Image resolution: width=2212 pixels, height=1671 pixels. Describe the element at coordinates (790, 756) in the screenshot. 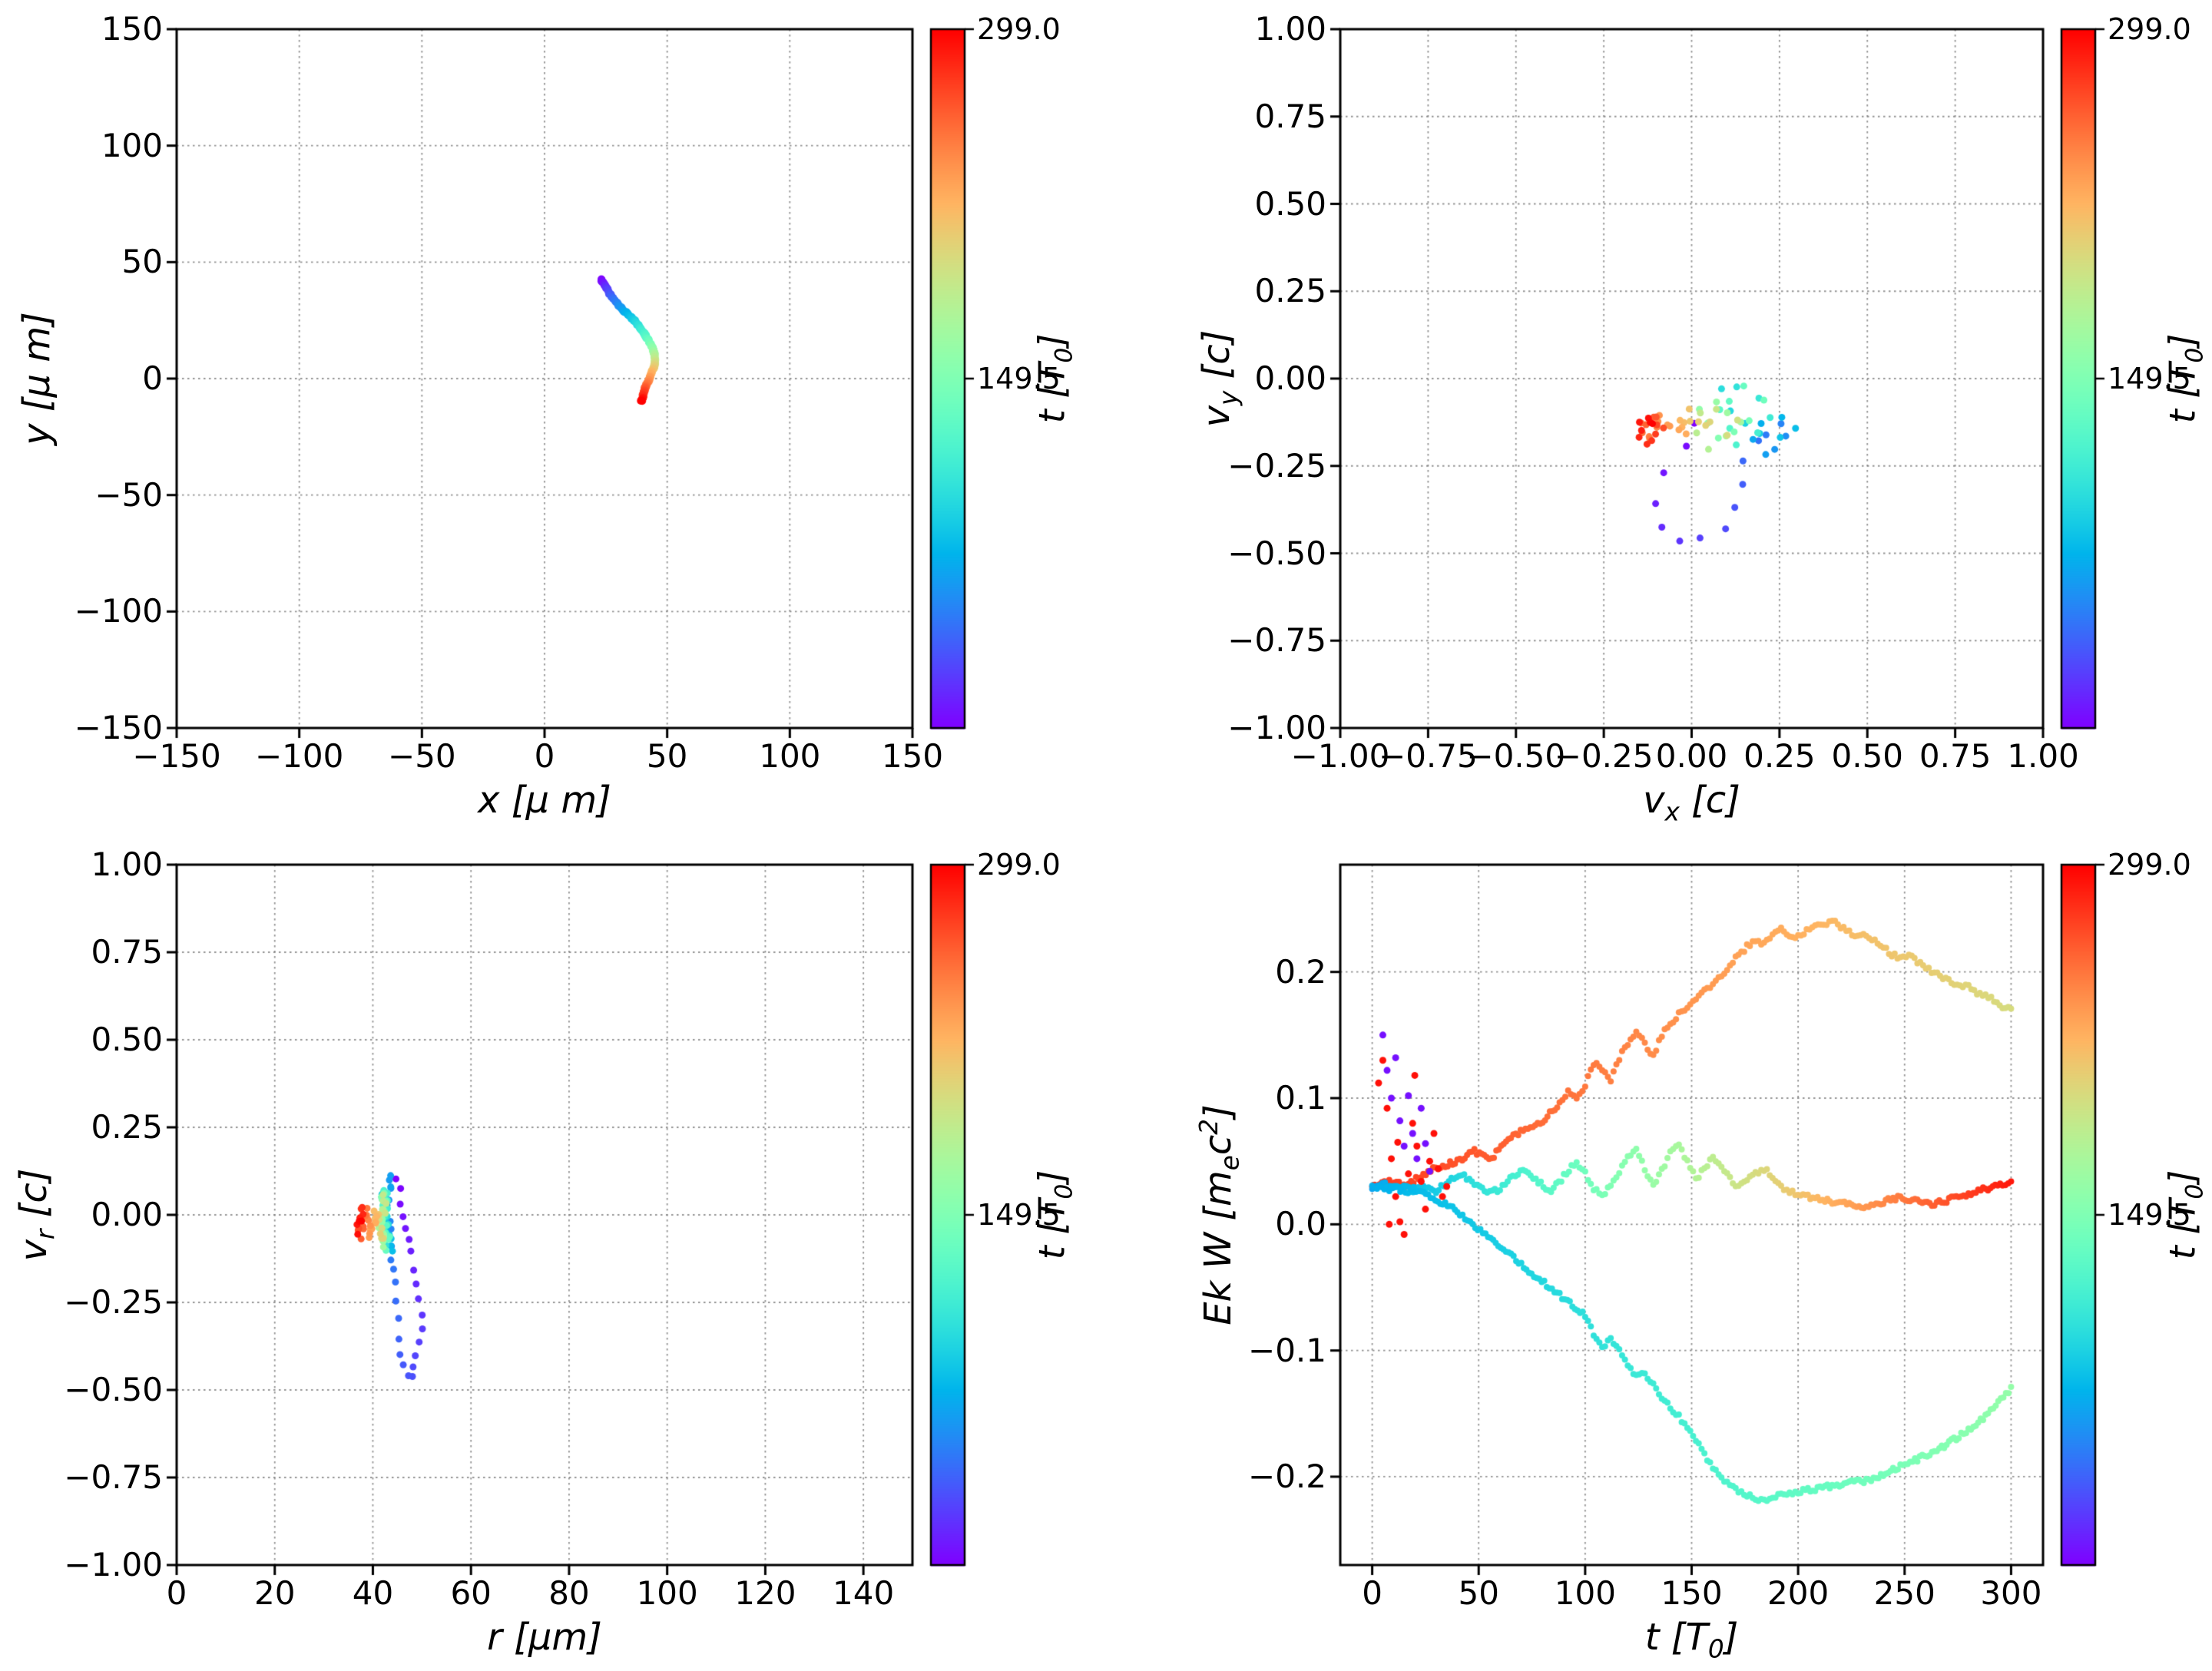

I see `xy-x-tick-label: 100` at that location.